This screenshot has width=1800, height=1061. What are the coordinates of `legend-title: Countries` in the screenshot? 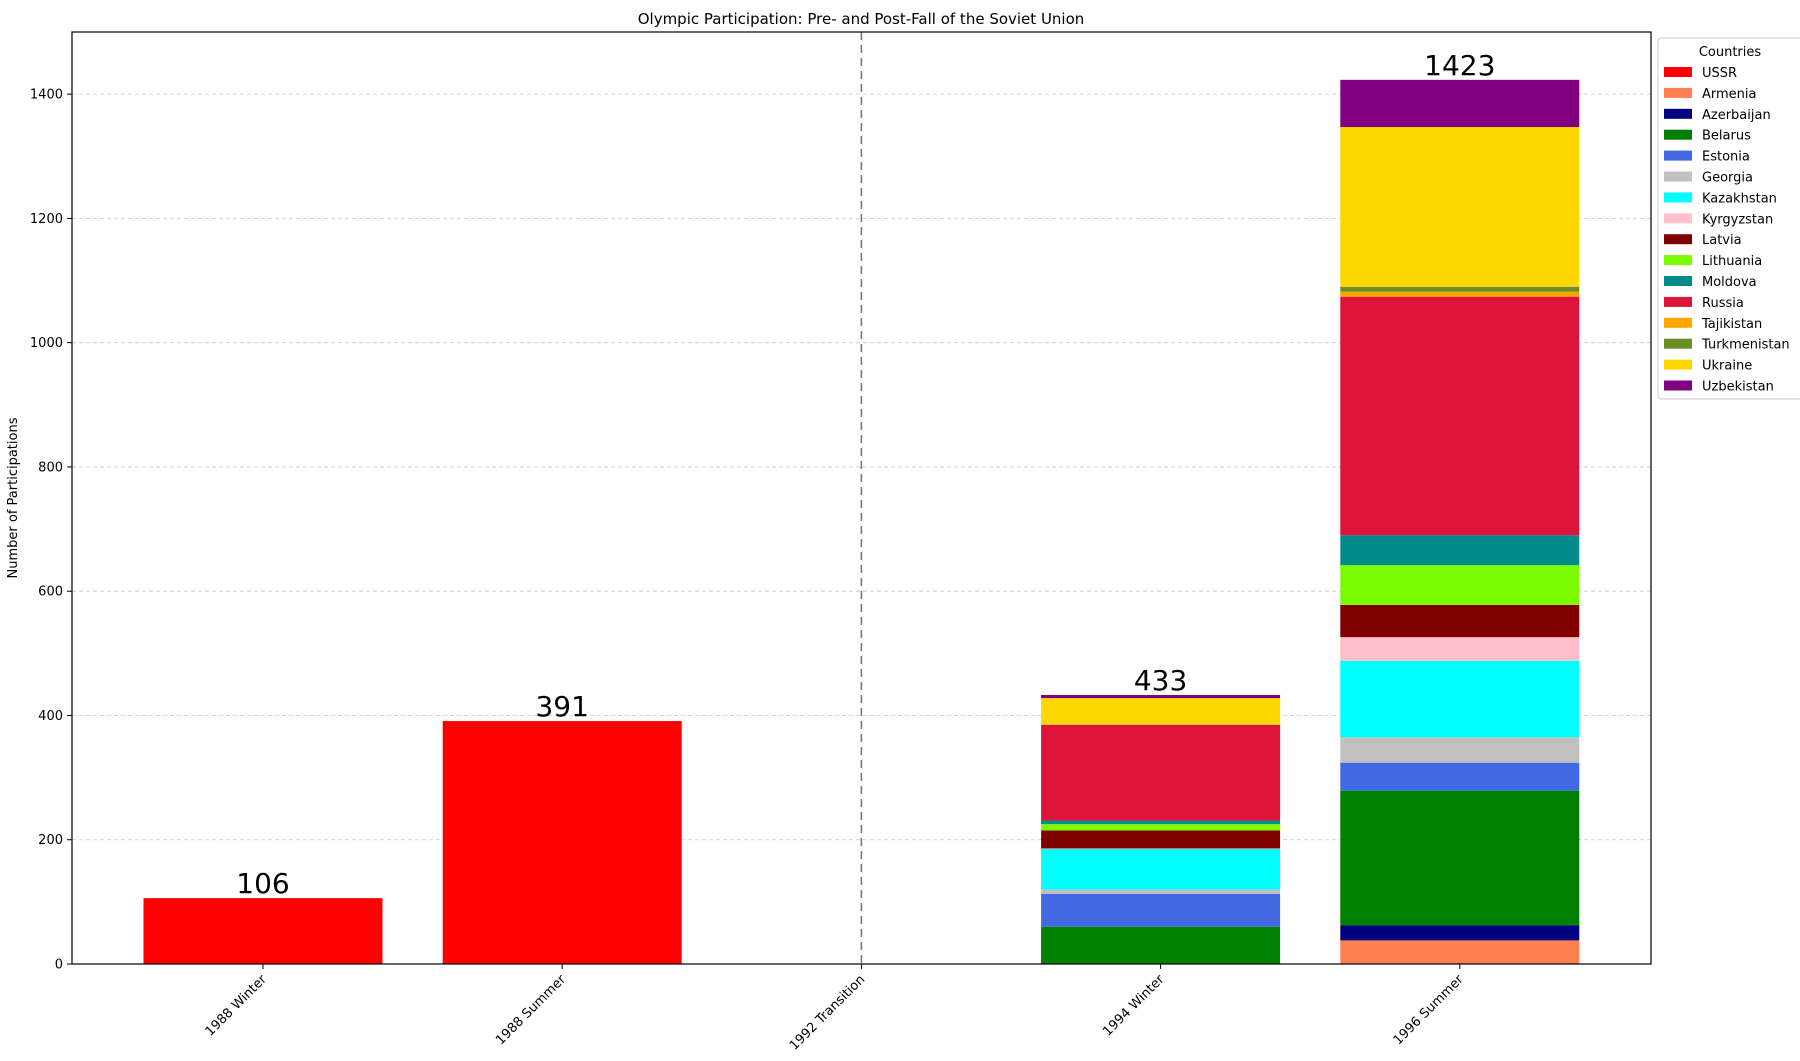 It's located at (1730, 52).